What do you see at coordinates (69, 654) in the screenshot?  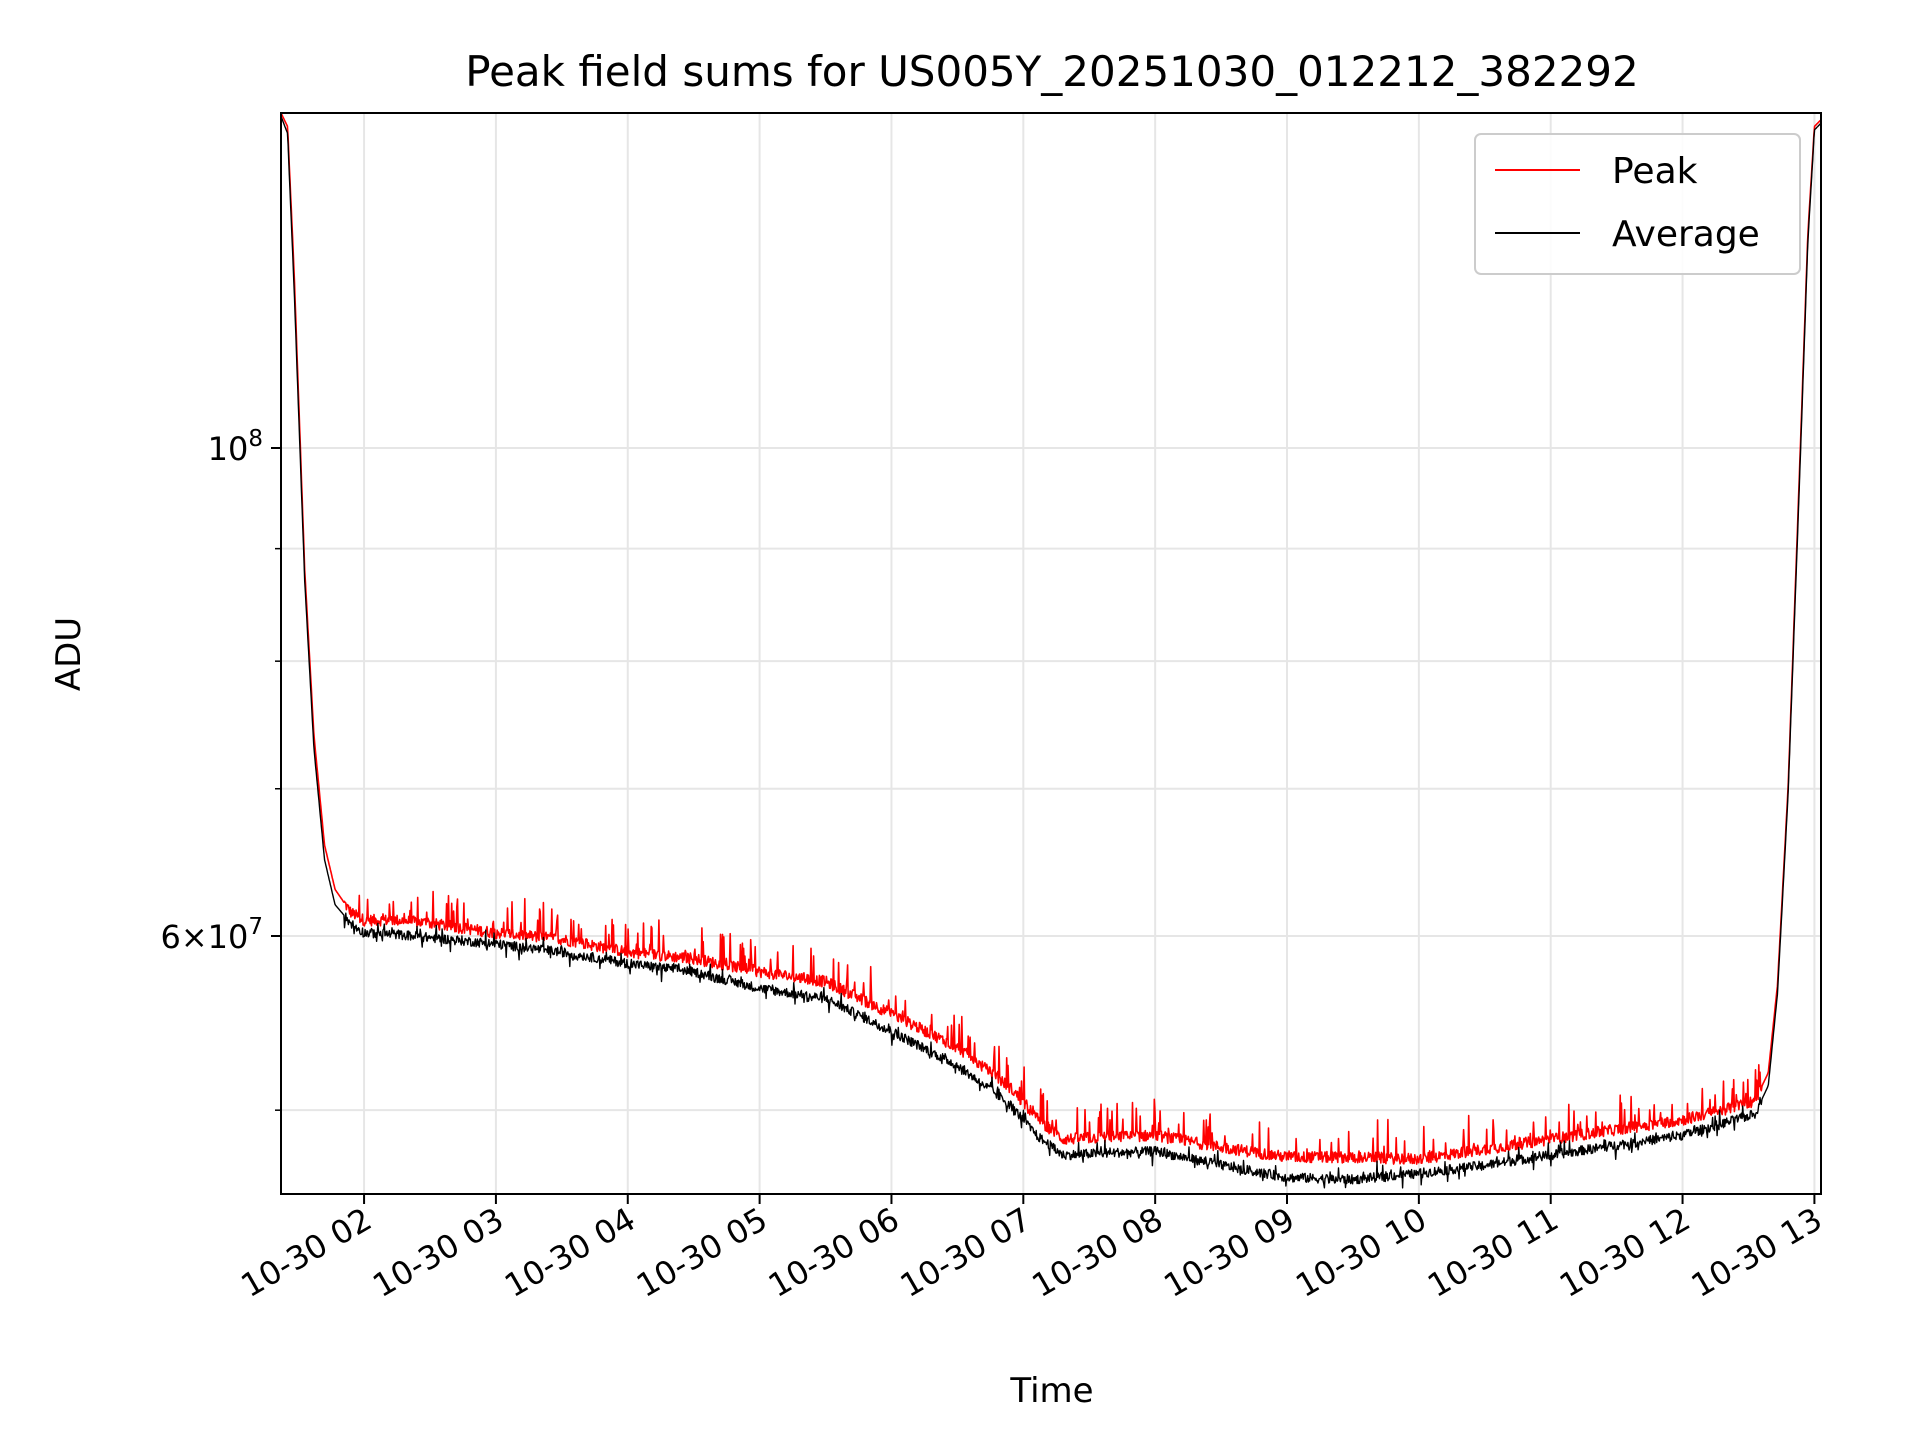 I see `y-axis-label: ADU` at bounding box center [69, 654].